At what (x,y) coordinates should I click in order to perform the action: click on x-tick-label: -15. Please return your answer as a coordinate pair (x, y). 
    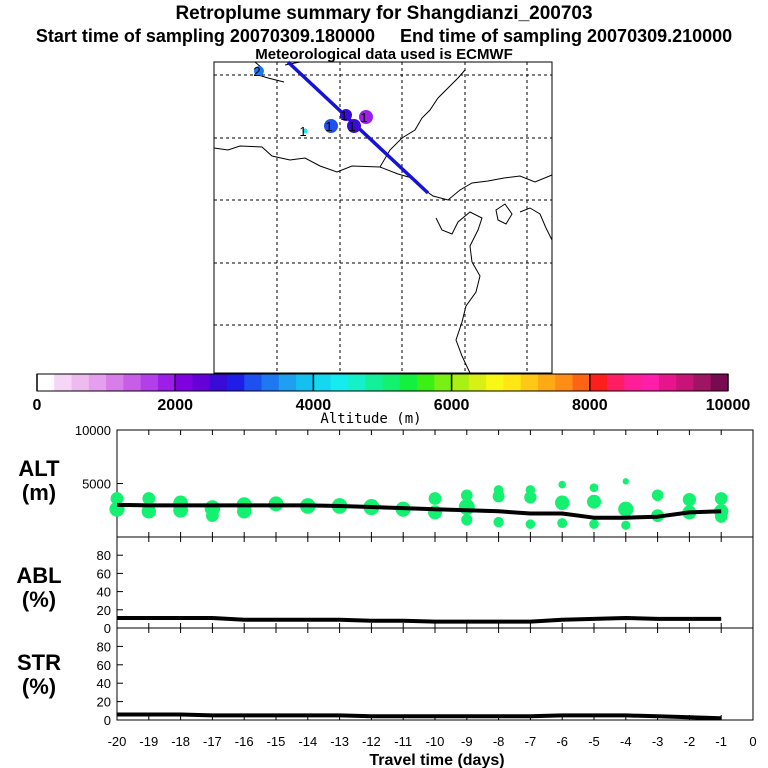
    Looking at the image, I should click on (276, 741).